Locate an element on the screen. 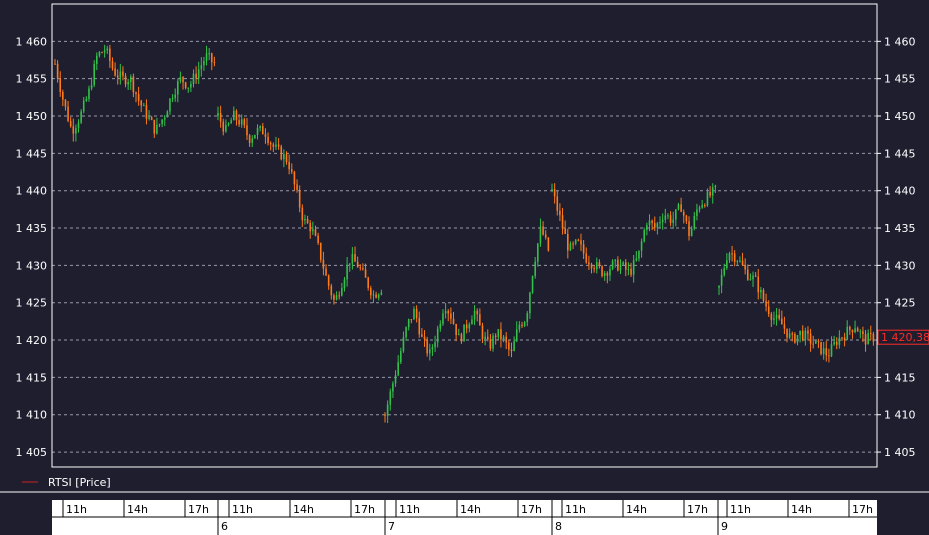 The width and height of the screenshot is (929, 535). hour-label: 14h is located at coordinates (636, 509).